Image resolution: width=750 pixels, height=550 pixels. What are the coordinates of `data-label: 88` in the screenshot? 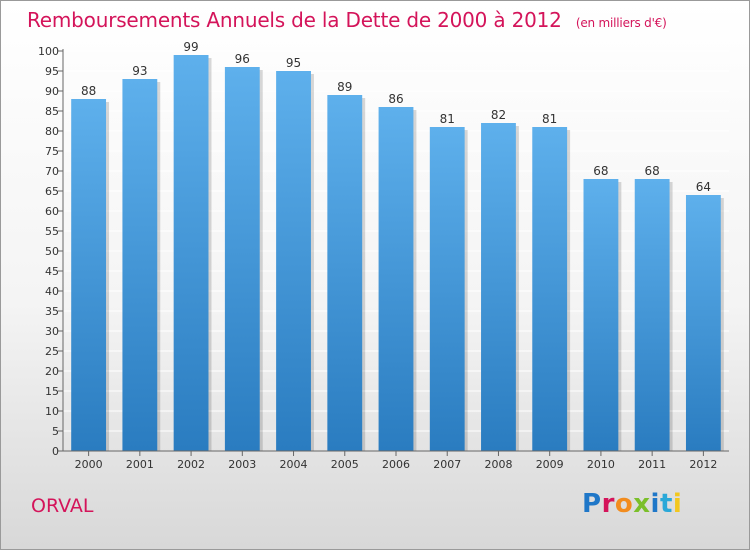 It's located at (88, 91).